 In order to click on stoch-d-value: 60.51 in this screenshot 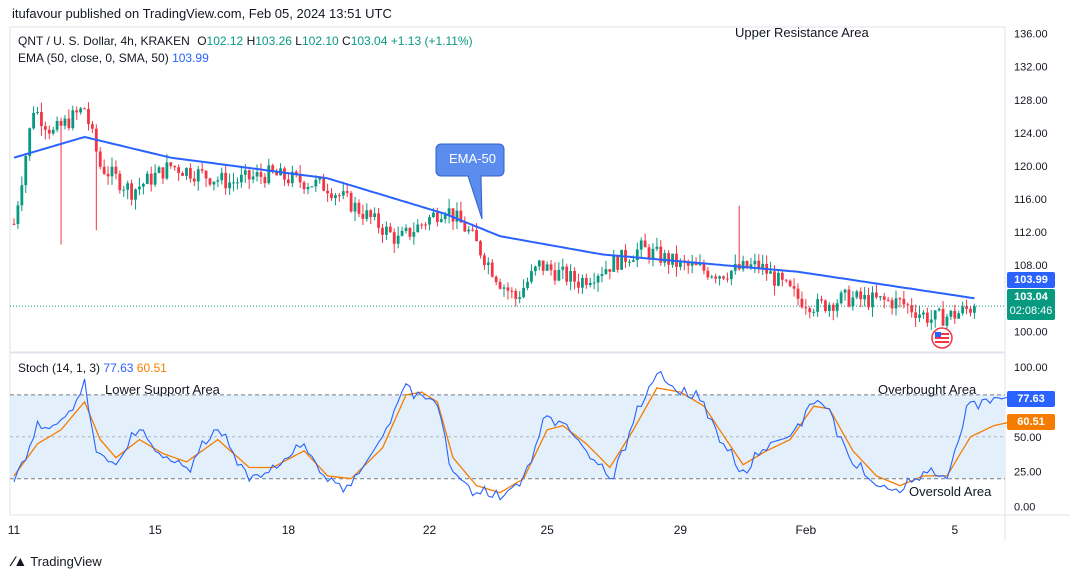, I will do `click(151, 368)`.